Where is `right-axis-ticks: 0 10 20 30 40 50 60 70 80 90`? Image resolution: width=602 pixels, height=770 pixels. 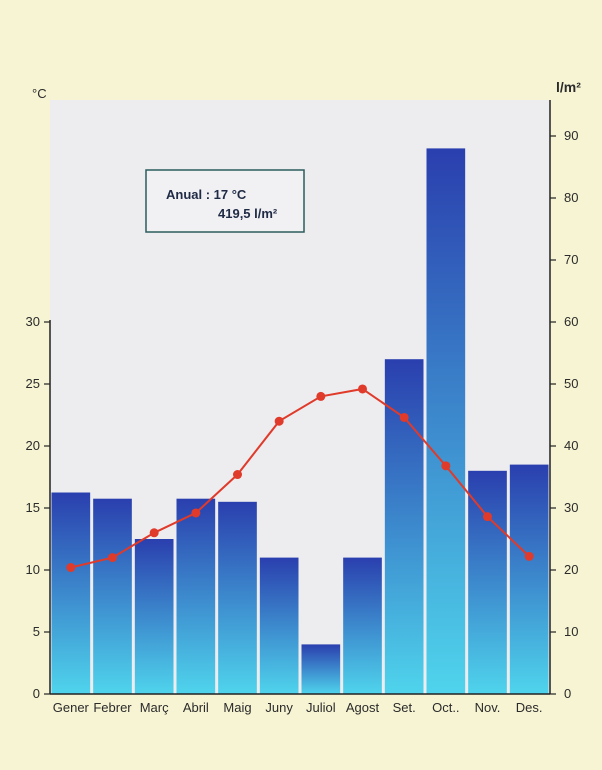 right-axis-ticks: 0 10 20 30 40 50 60 70 80 90 is located at coordinates (564, 414).